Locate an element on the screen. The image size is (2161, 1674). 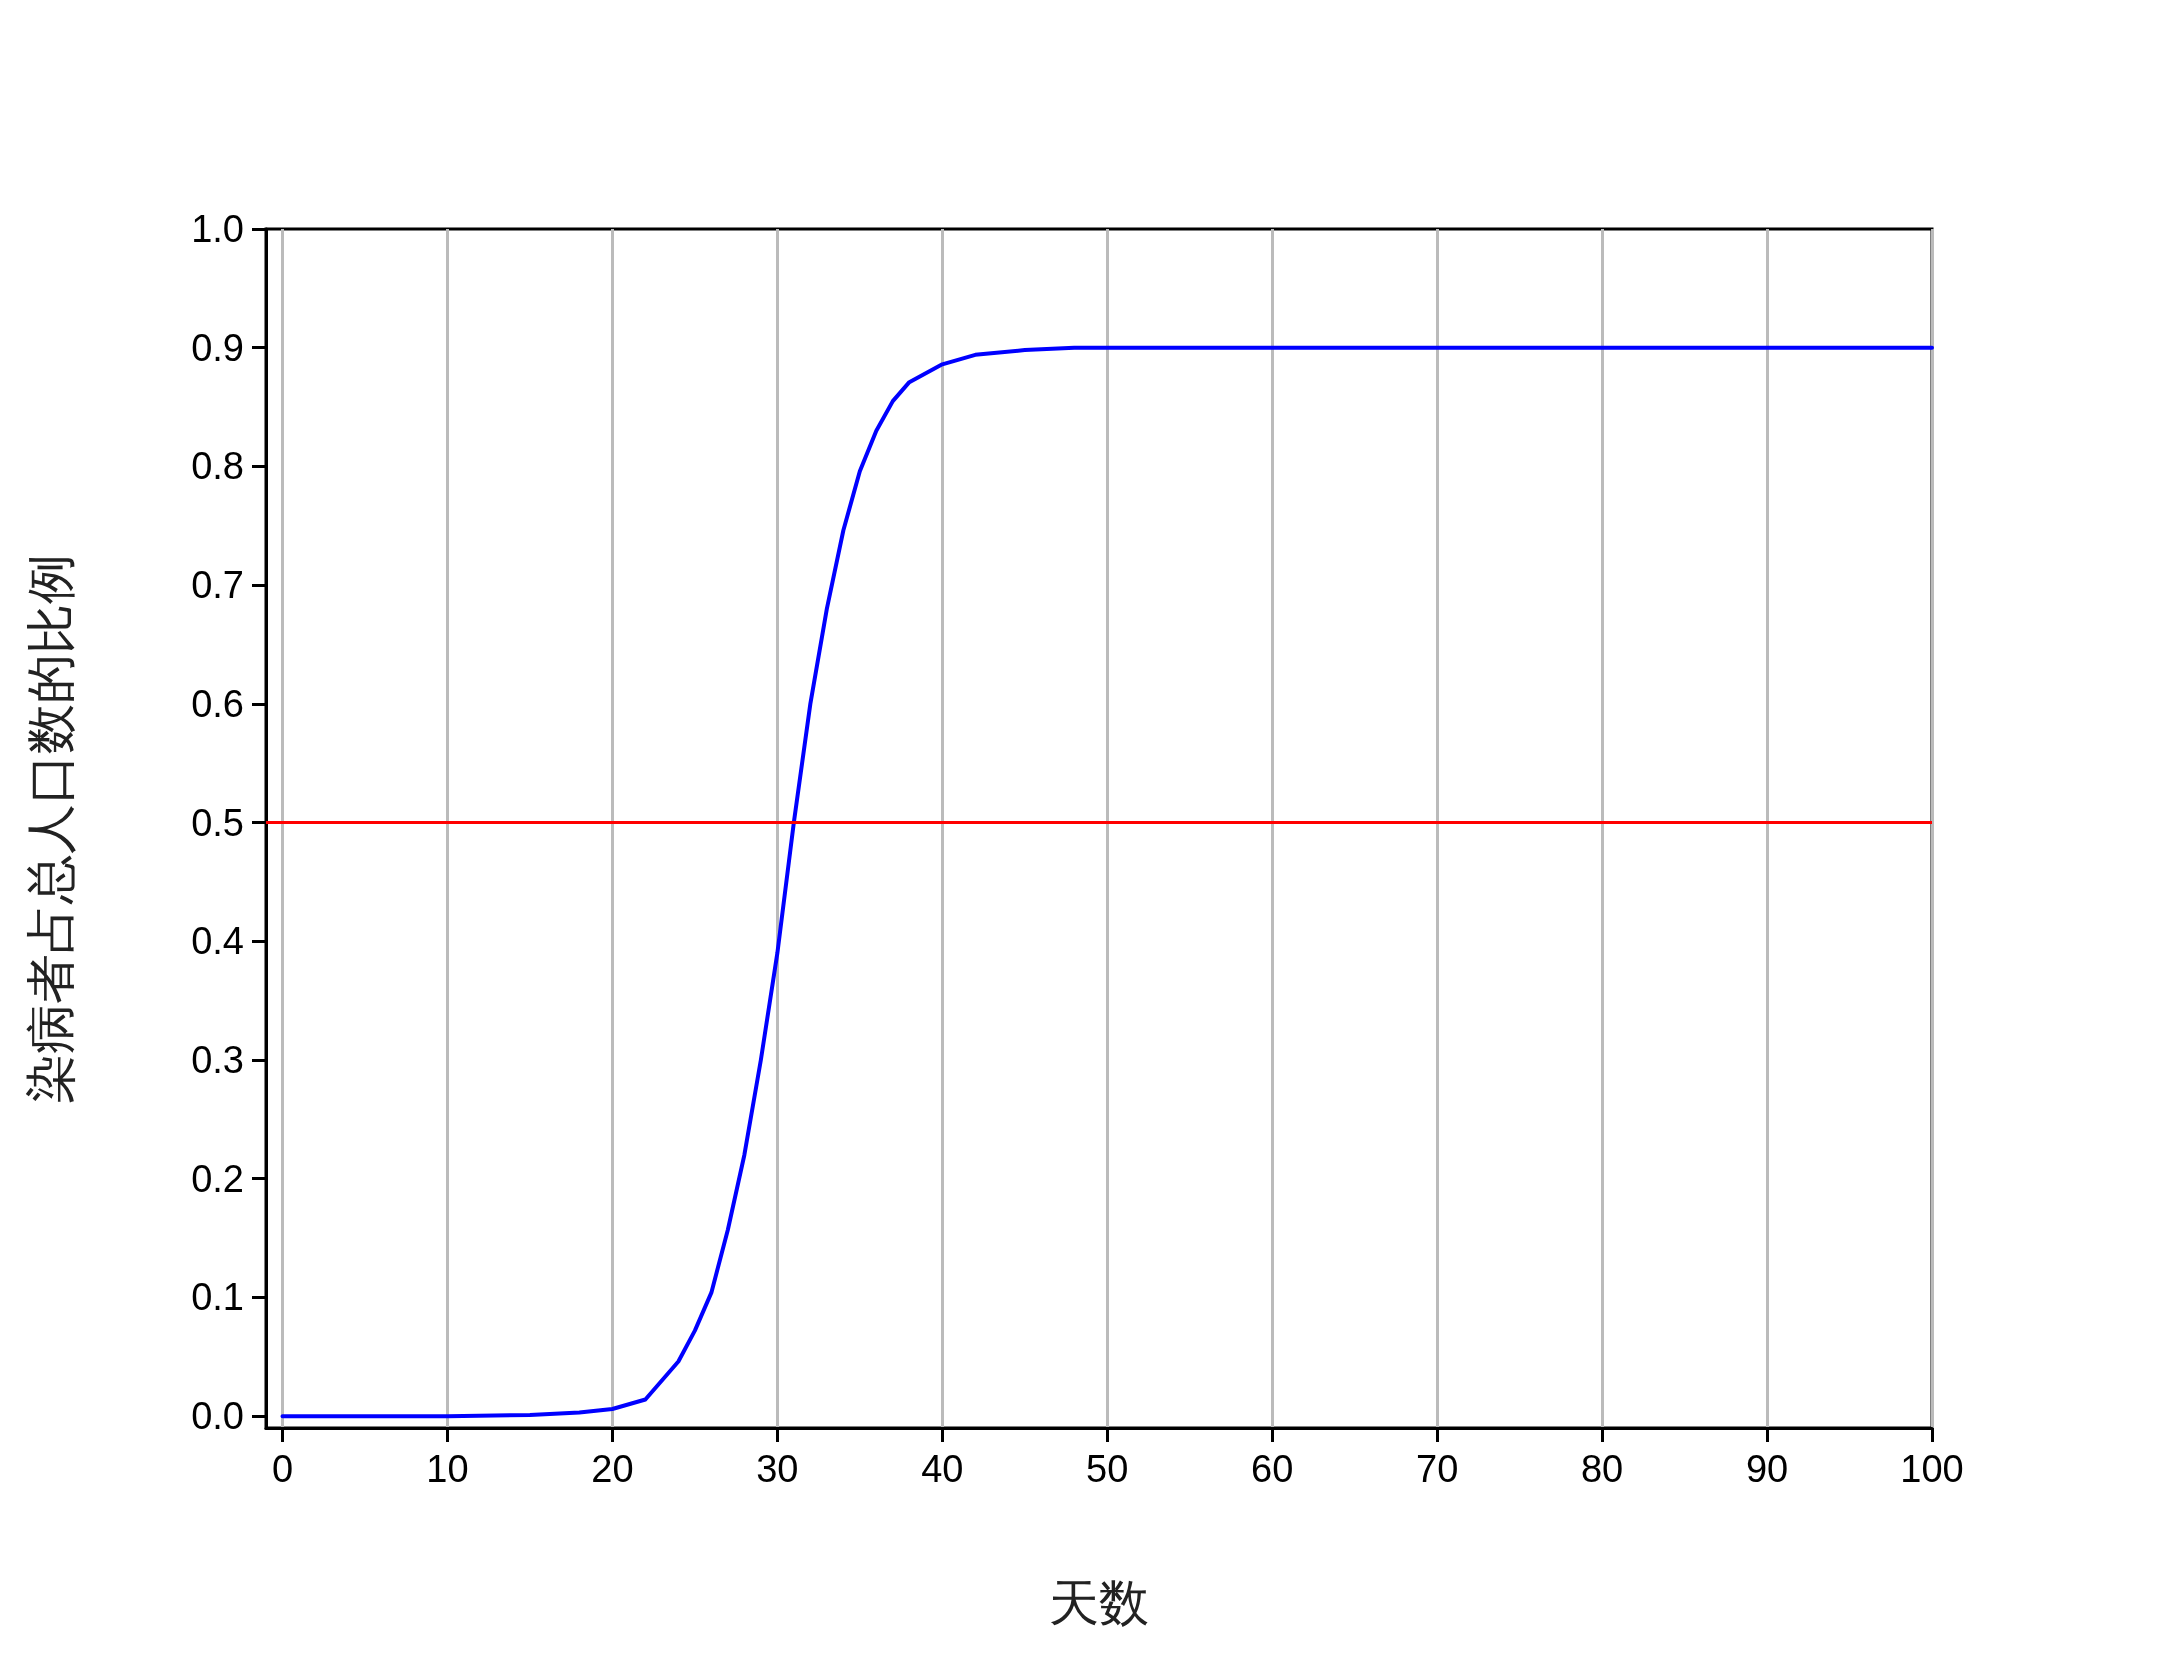
x-tick-label: 40 is located at coordinates (942, 1469).